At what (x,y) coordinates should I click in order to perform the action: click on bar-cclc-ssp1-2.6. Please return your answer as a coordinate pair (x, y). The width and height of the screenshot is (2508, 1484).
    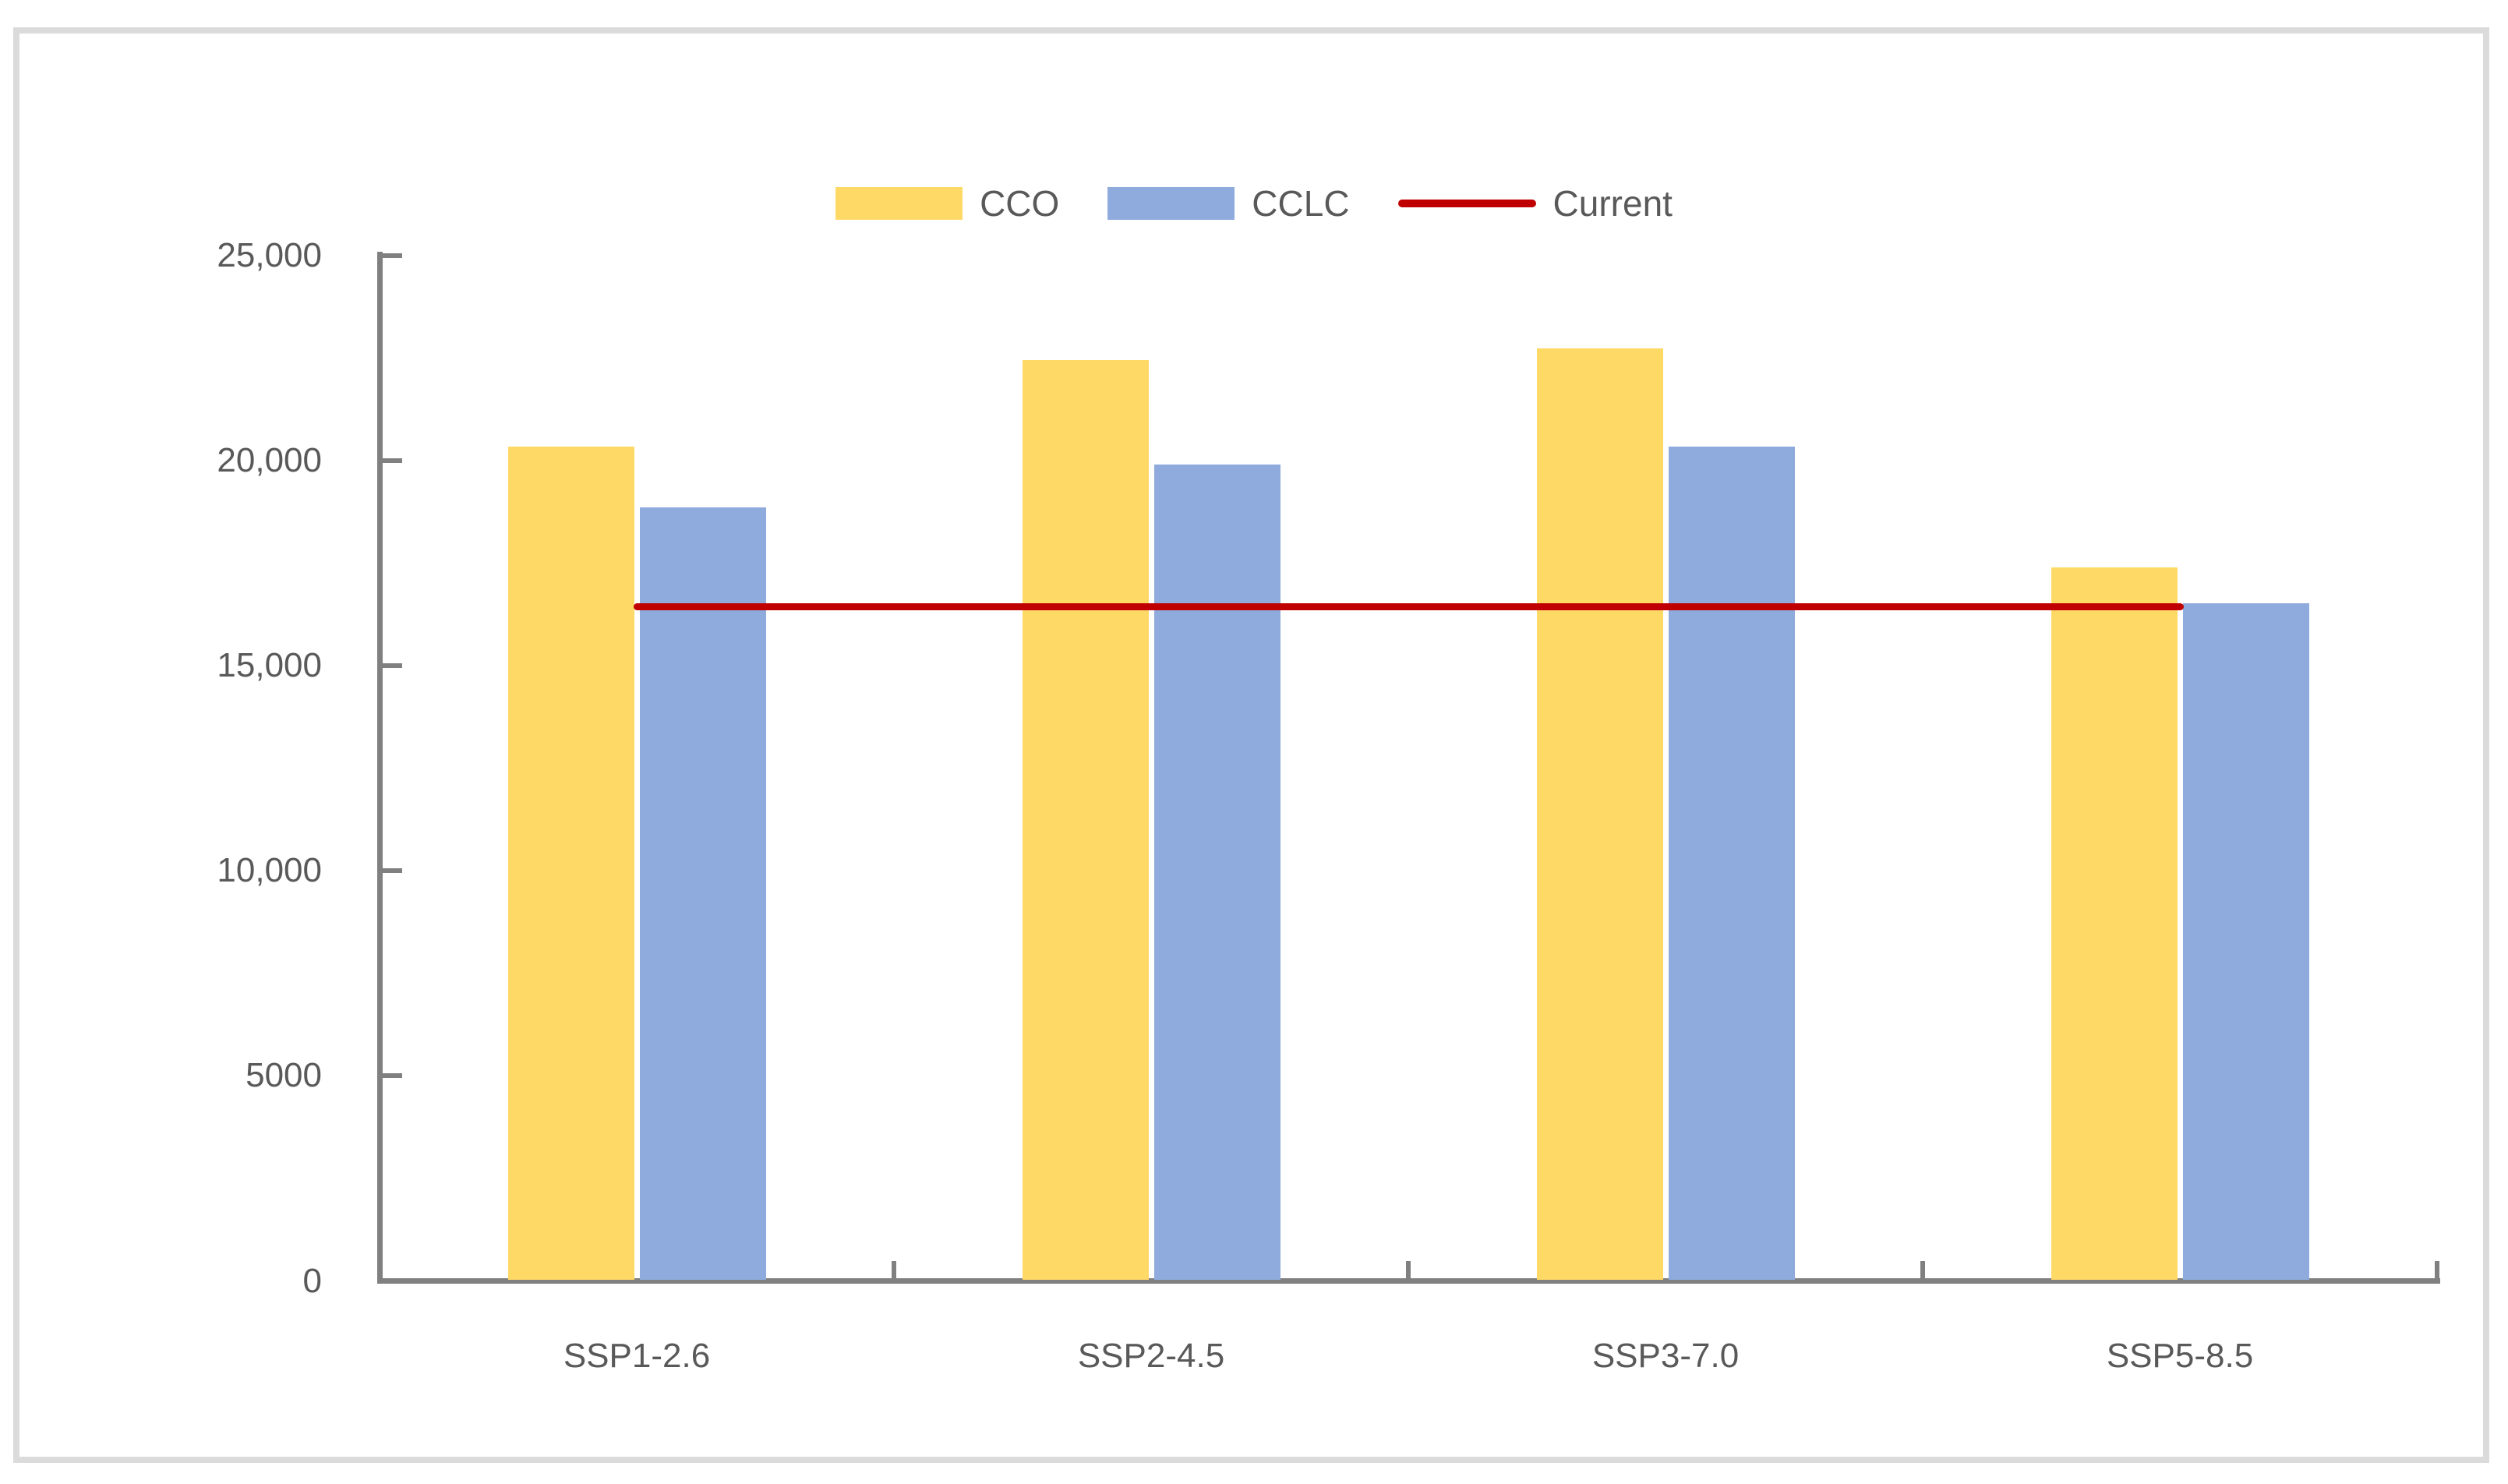
    Looking at the image, I should click on (703, 893).